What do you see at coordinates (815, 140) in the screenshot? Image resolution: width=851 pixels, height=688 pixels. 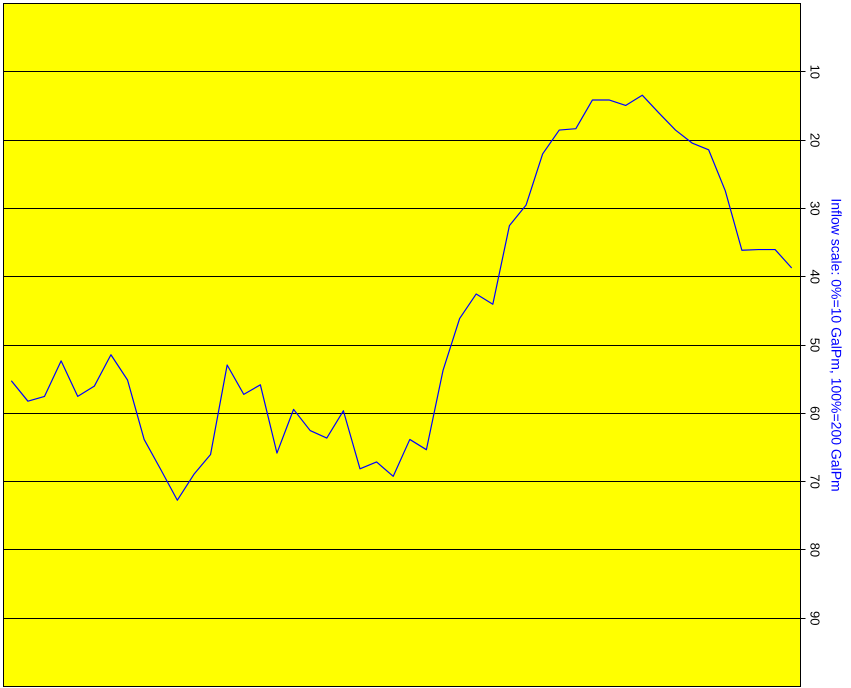 I see `y-tick-label: 20` at bounding box center [815, 140].